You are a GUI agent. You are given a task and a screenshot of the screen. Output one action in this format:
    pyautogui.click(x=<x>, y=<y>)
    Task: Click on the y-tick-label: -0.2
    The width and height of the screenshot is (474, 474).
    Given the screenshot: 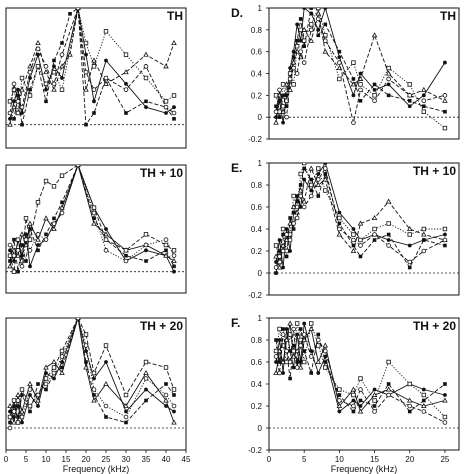 What is the action you would take?
    pyautogui.click(x=255, y=139)
    